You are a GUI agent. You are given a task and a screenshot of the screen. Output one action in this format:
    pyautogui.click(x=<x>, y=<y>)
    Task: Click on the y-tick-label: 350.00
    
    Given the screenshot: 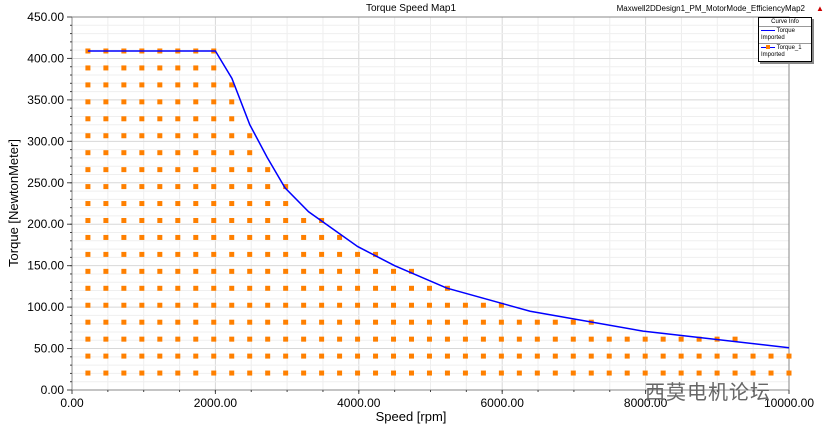 What is the action you would take?
    pyautogui.click(x=45, y=100)
    